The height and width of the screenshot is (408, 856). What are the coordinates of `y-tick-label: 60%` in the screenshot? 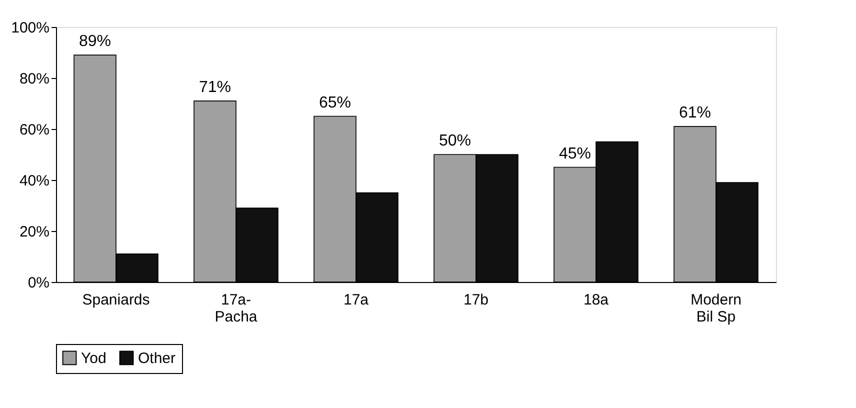 It's located at (34, 130).